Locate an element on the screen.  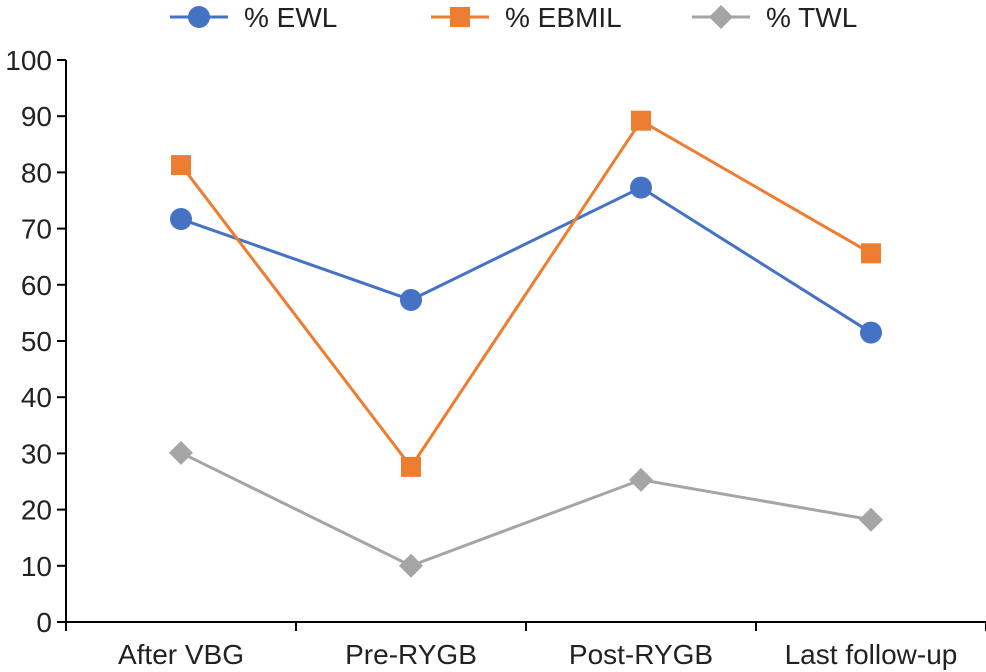
y-tick-label: 40 is located at coordinates (36, 397).